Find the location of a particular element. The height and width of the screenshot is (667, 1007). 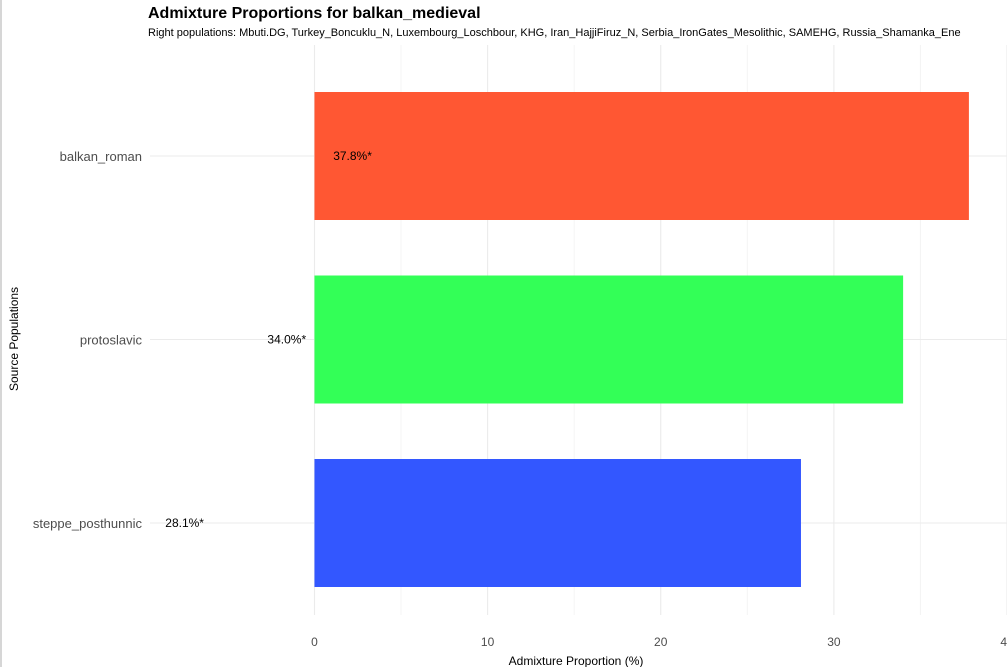

x-tick-label: 30 is located at coordinates (834, 642).